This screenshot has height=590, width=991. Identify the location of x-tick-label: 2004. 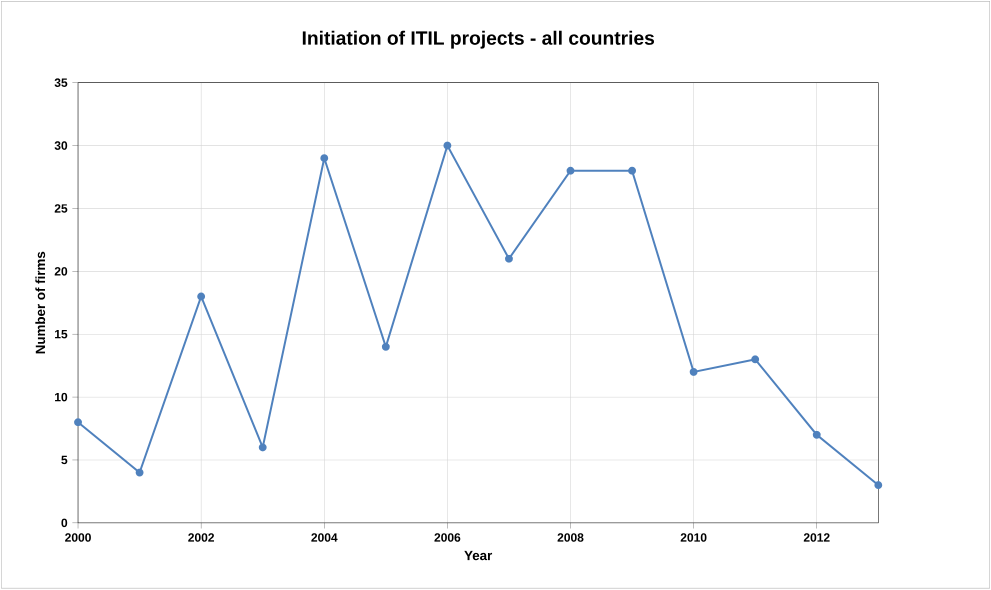
(324, 537).